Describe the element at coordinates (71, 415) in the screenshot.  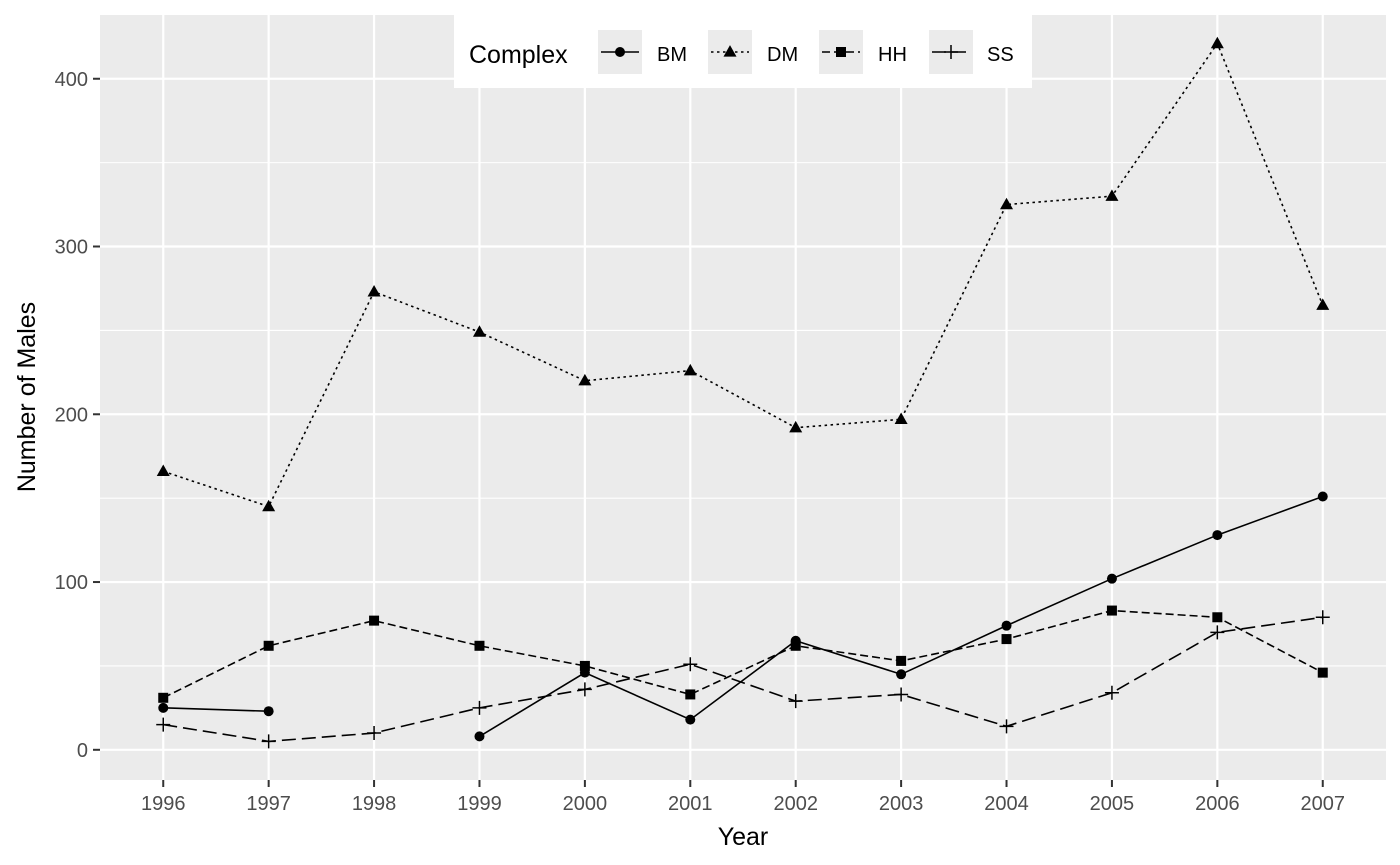
I see `y-tick-label: 200` at that location.